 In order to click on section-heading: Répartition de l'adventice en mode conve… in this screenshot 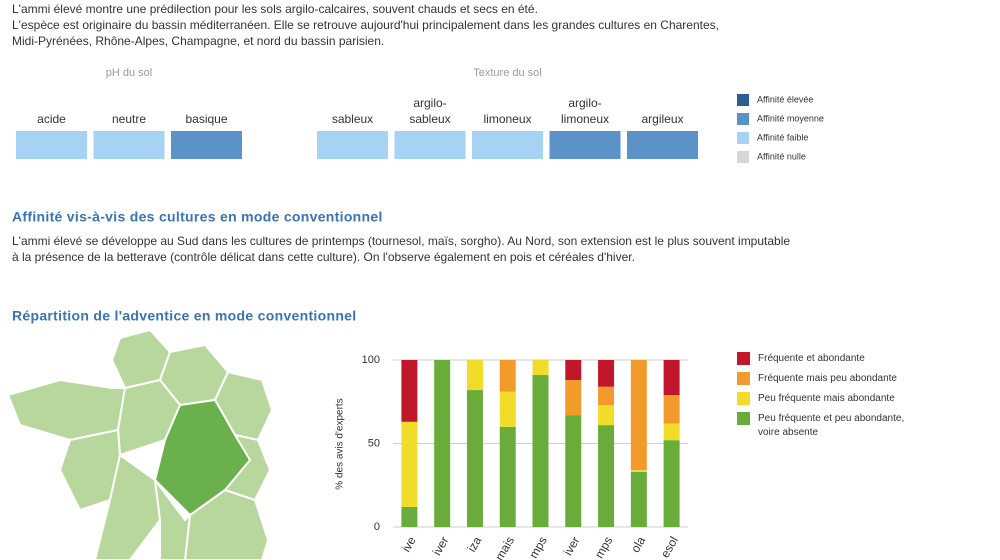, I will do `click(184, 316)`.